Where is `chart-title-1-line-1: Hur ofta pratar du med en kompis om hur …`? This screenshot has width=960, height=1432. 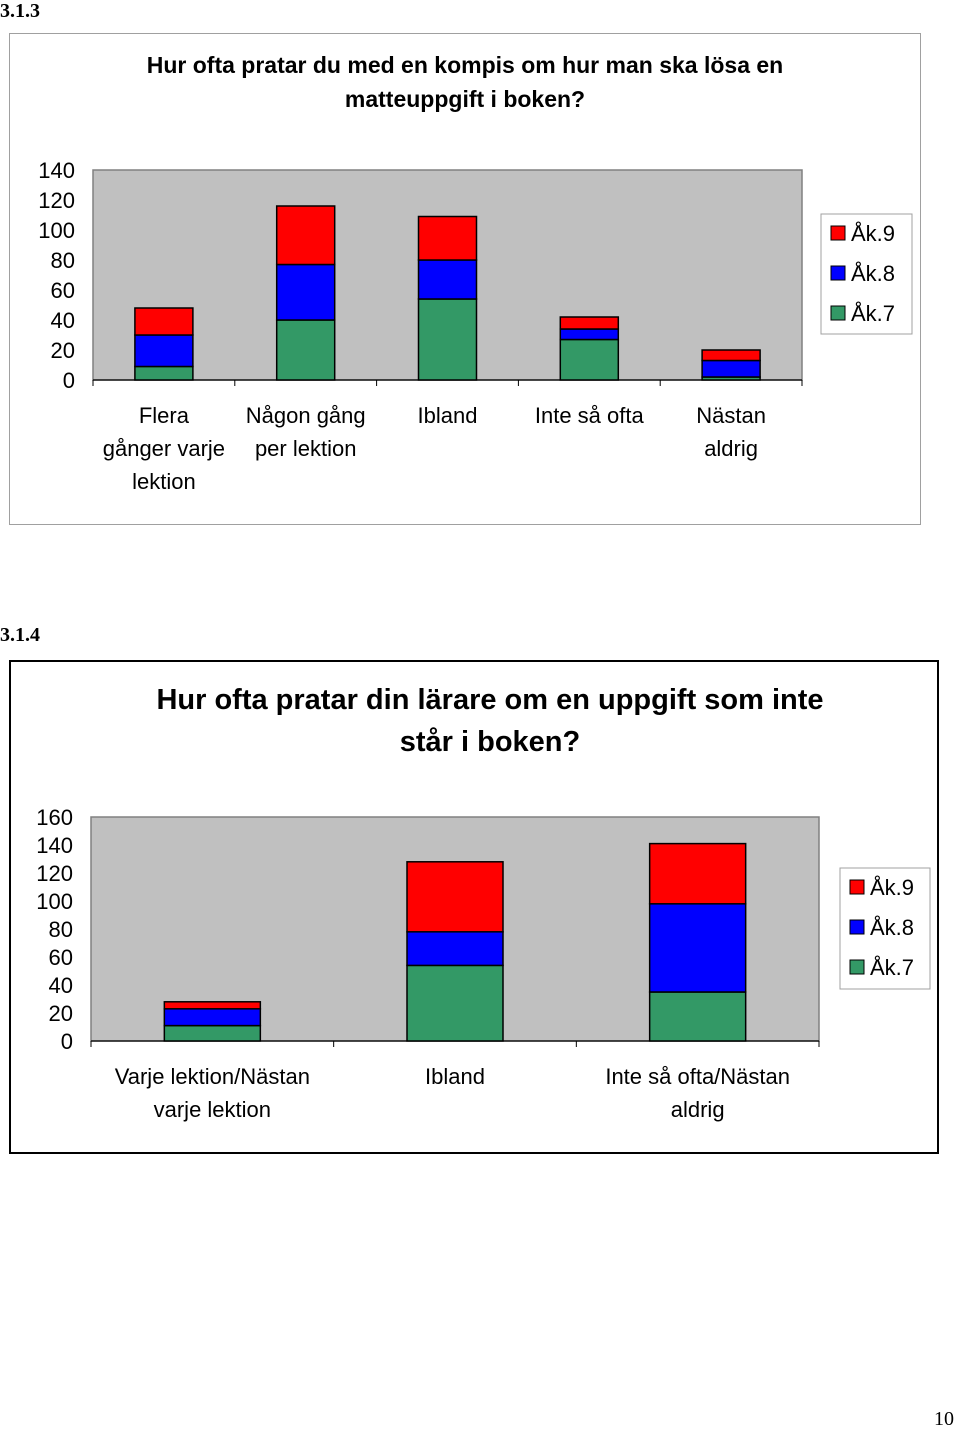 chart-title-1-line-1: Hur ofta pratar du med en kompis om hur … is located at coordinates (465, 65).